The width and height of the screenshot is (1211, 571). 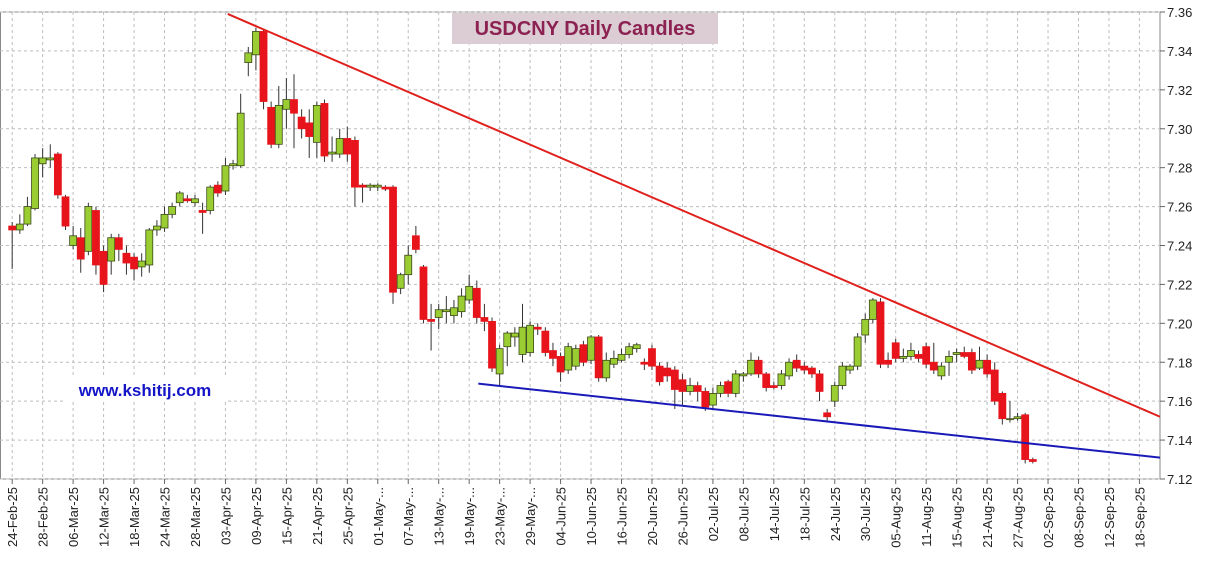 I want to click on x-tick-label: 11-Aug-25, so click(x=926, y=517).